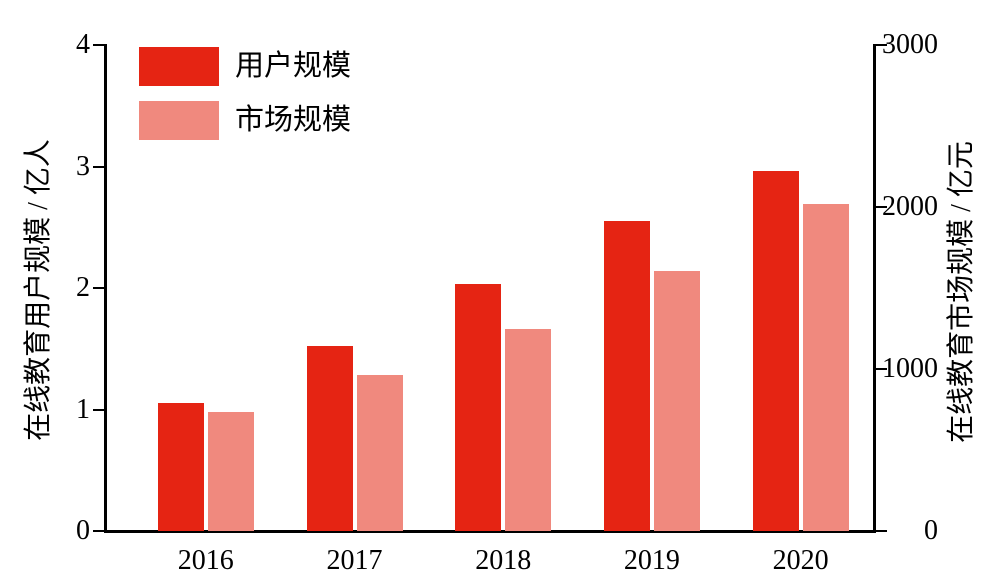 The image size is (992, 585). What do you see at coordinates (205, 560) in the screenshot?
I see `x-axis-label-2016: 2016` at bounding box center [205, 560].